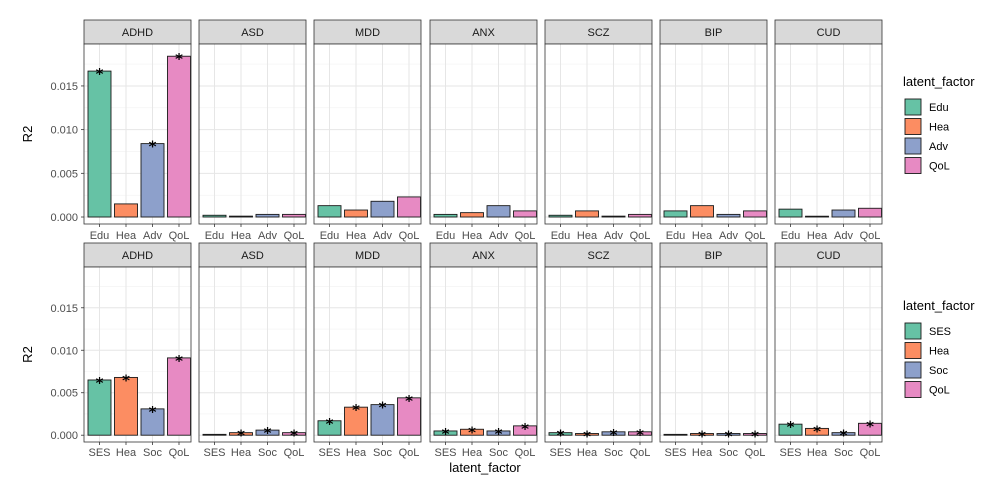 This screenshot has height=480, width=993. Describe the element at coordinates (525, 430) in the screenshot. I see `bar-anx-qol` at that location.